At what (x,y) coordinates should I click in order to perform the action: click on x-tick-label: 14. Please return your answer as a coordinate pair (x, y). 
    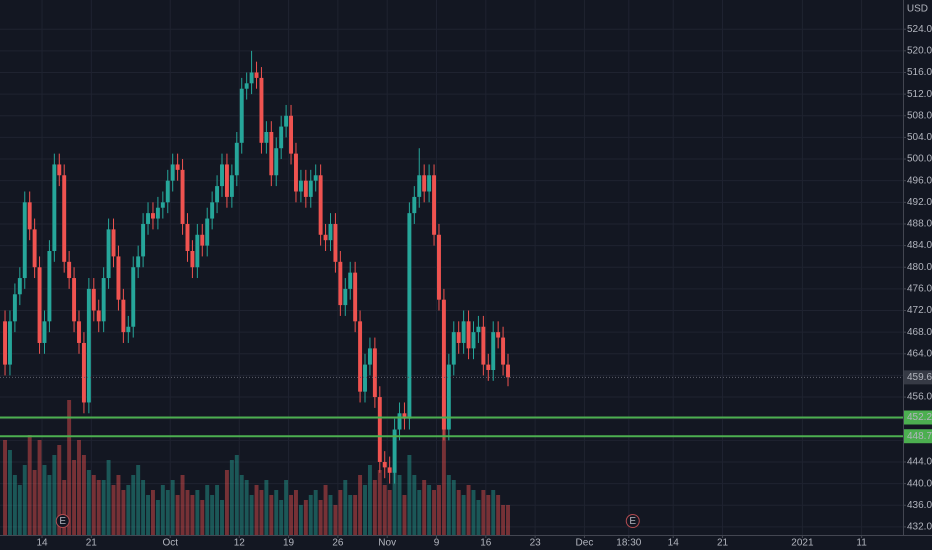
    Looking at the image, I should click on (42, 543).